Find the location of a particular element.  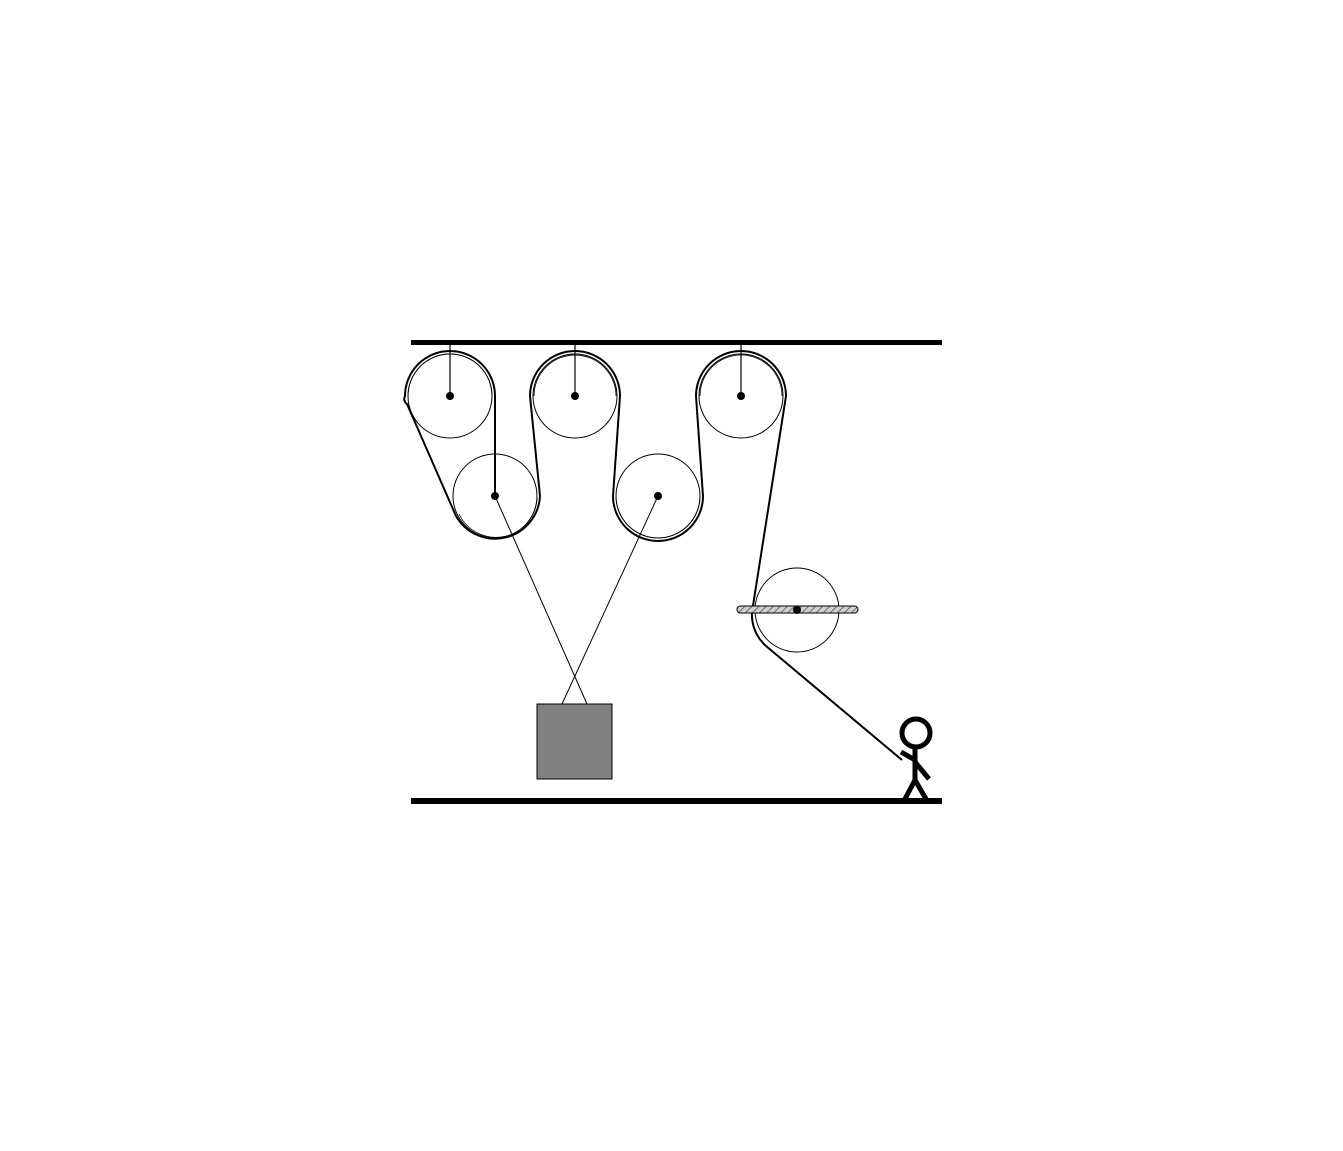

rope is located at coordinates (653, 555).